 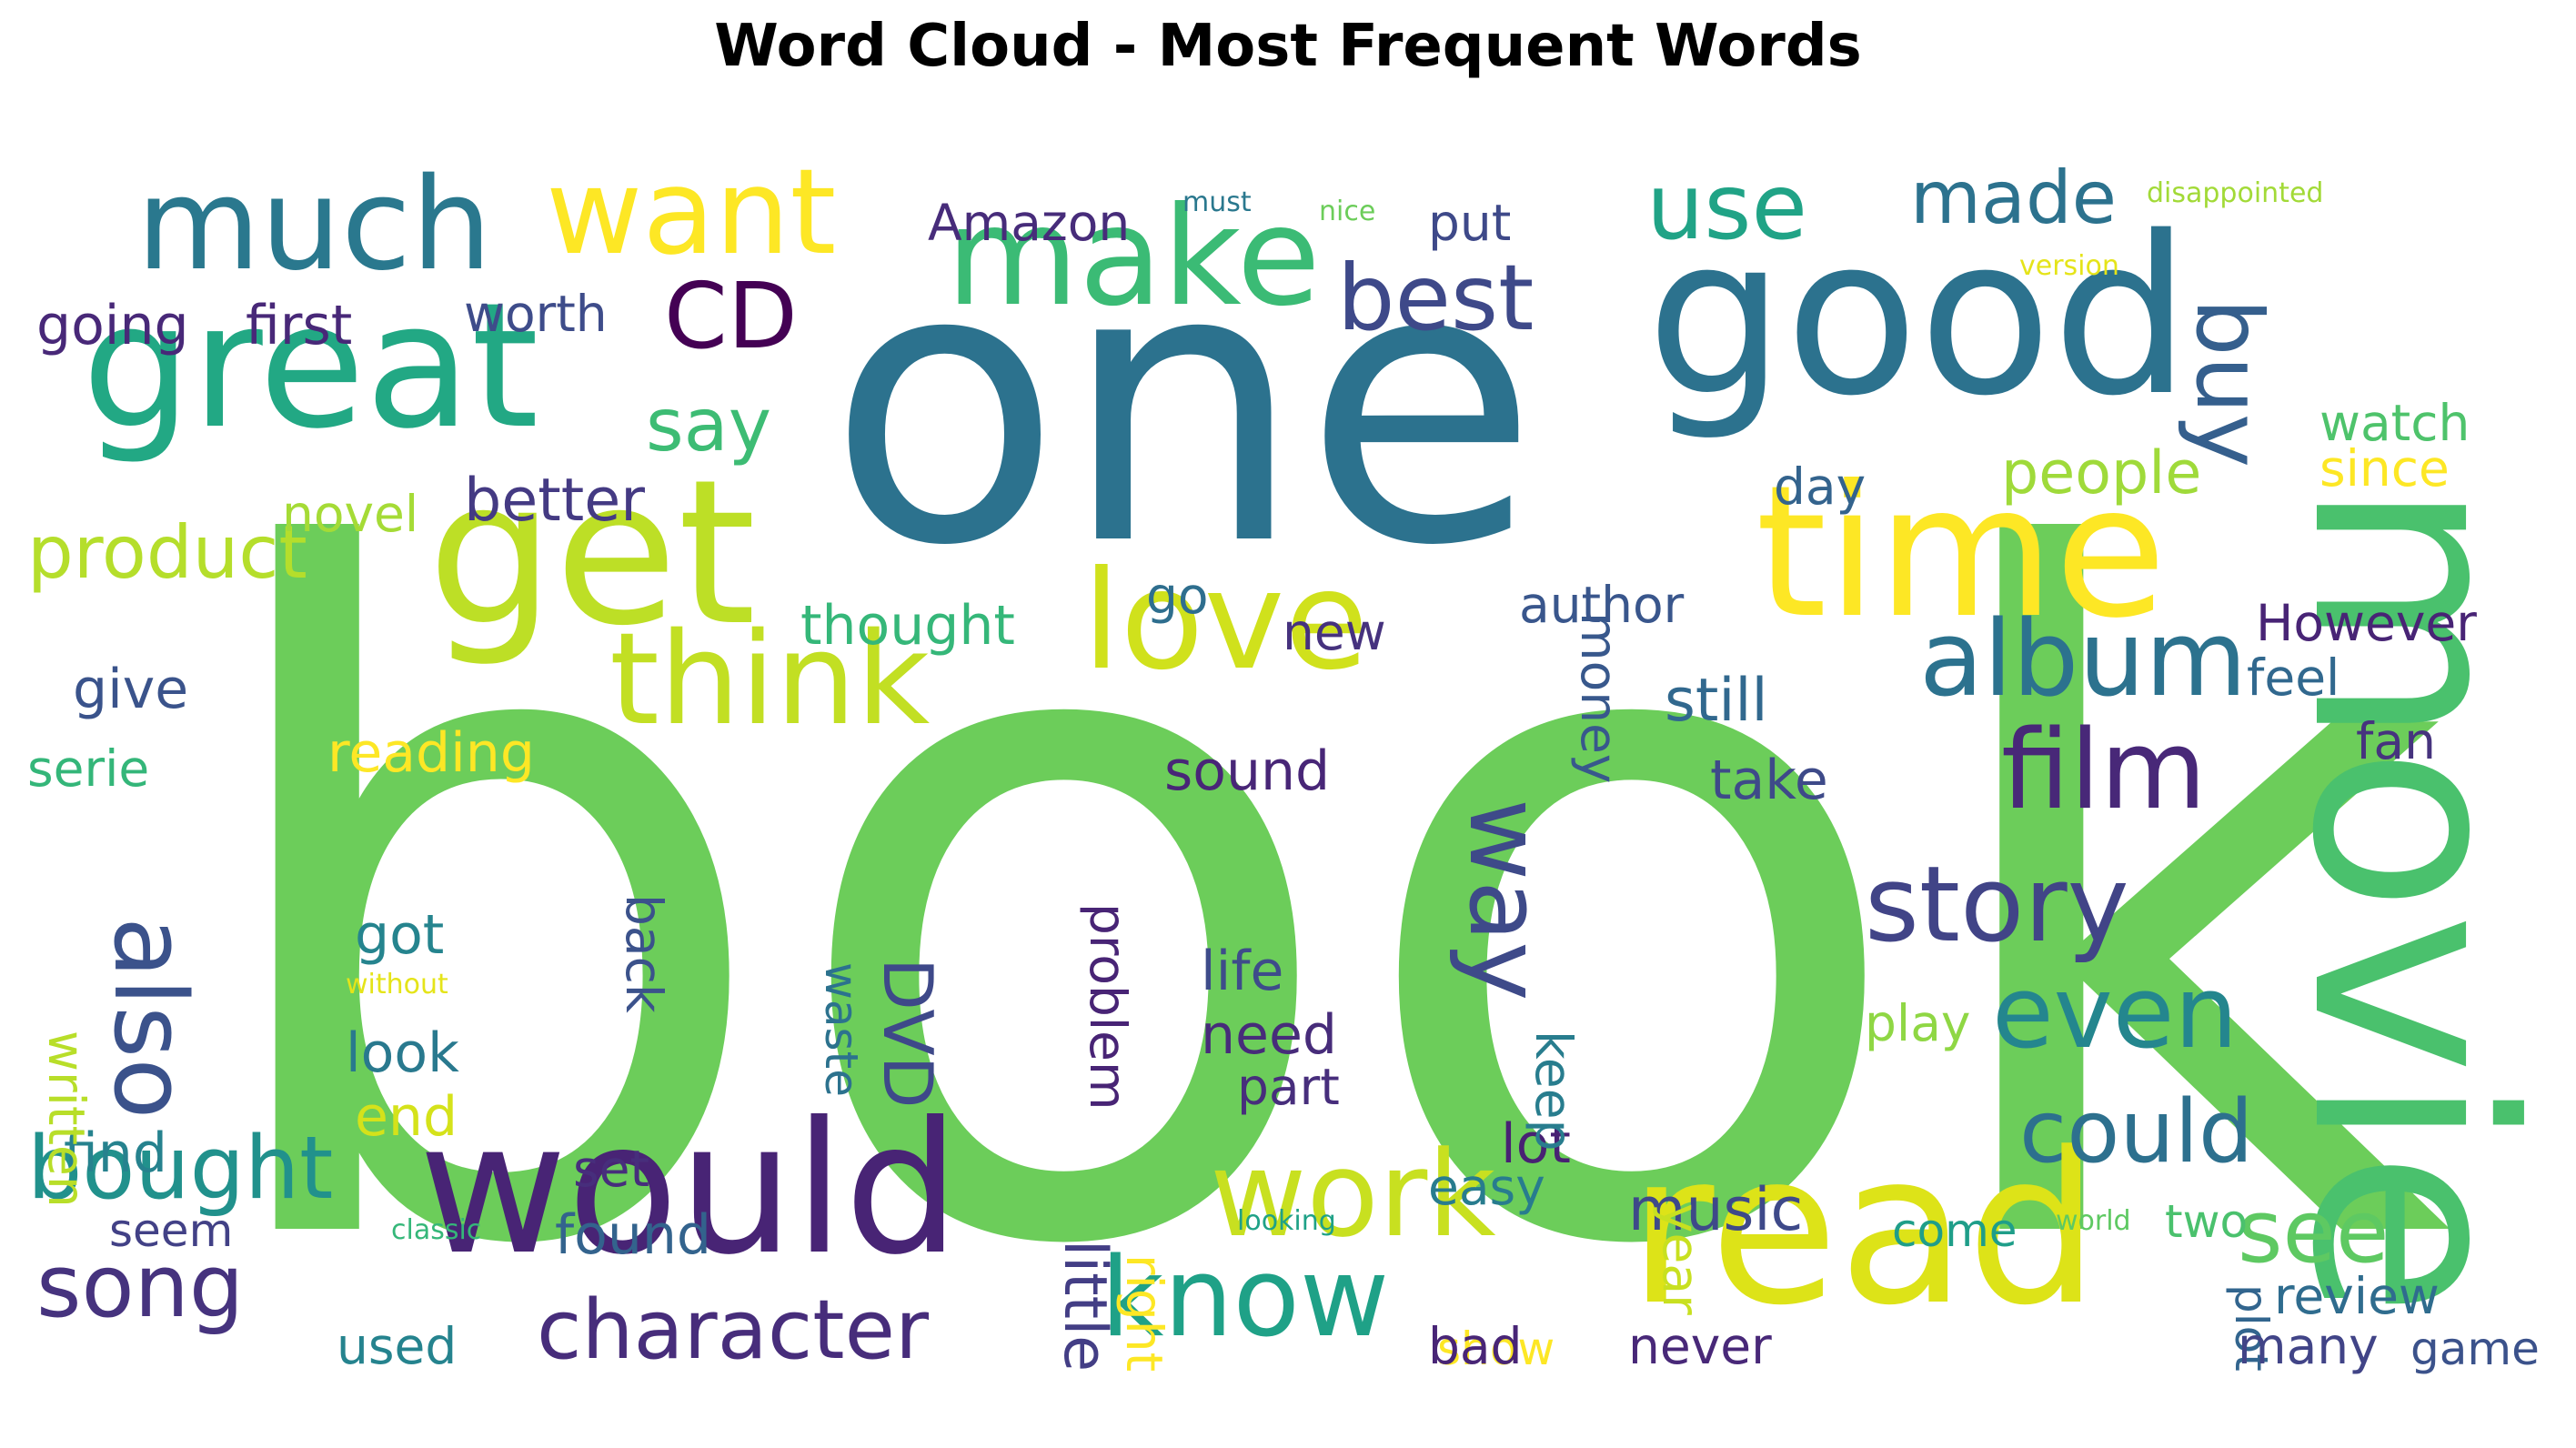 I want to click on word-thought: thought, so click(x=907, y=626).